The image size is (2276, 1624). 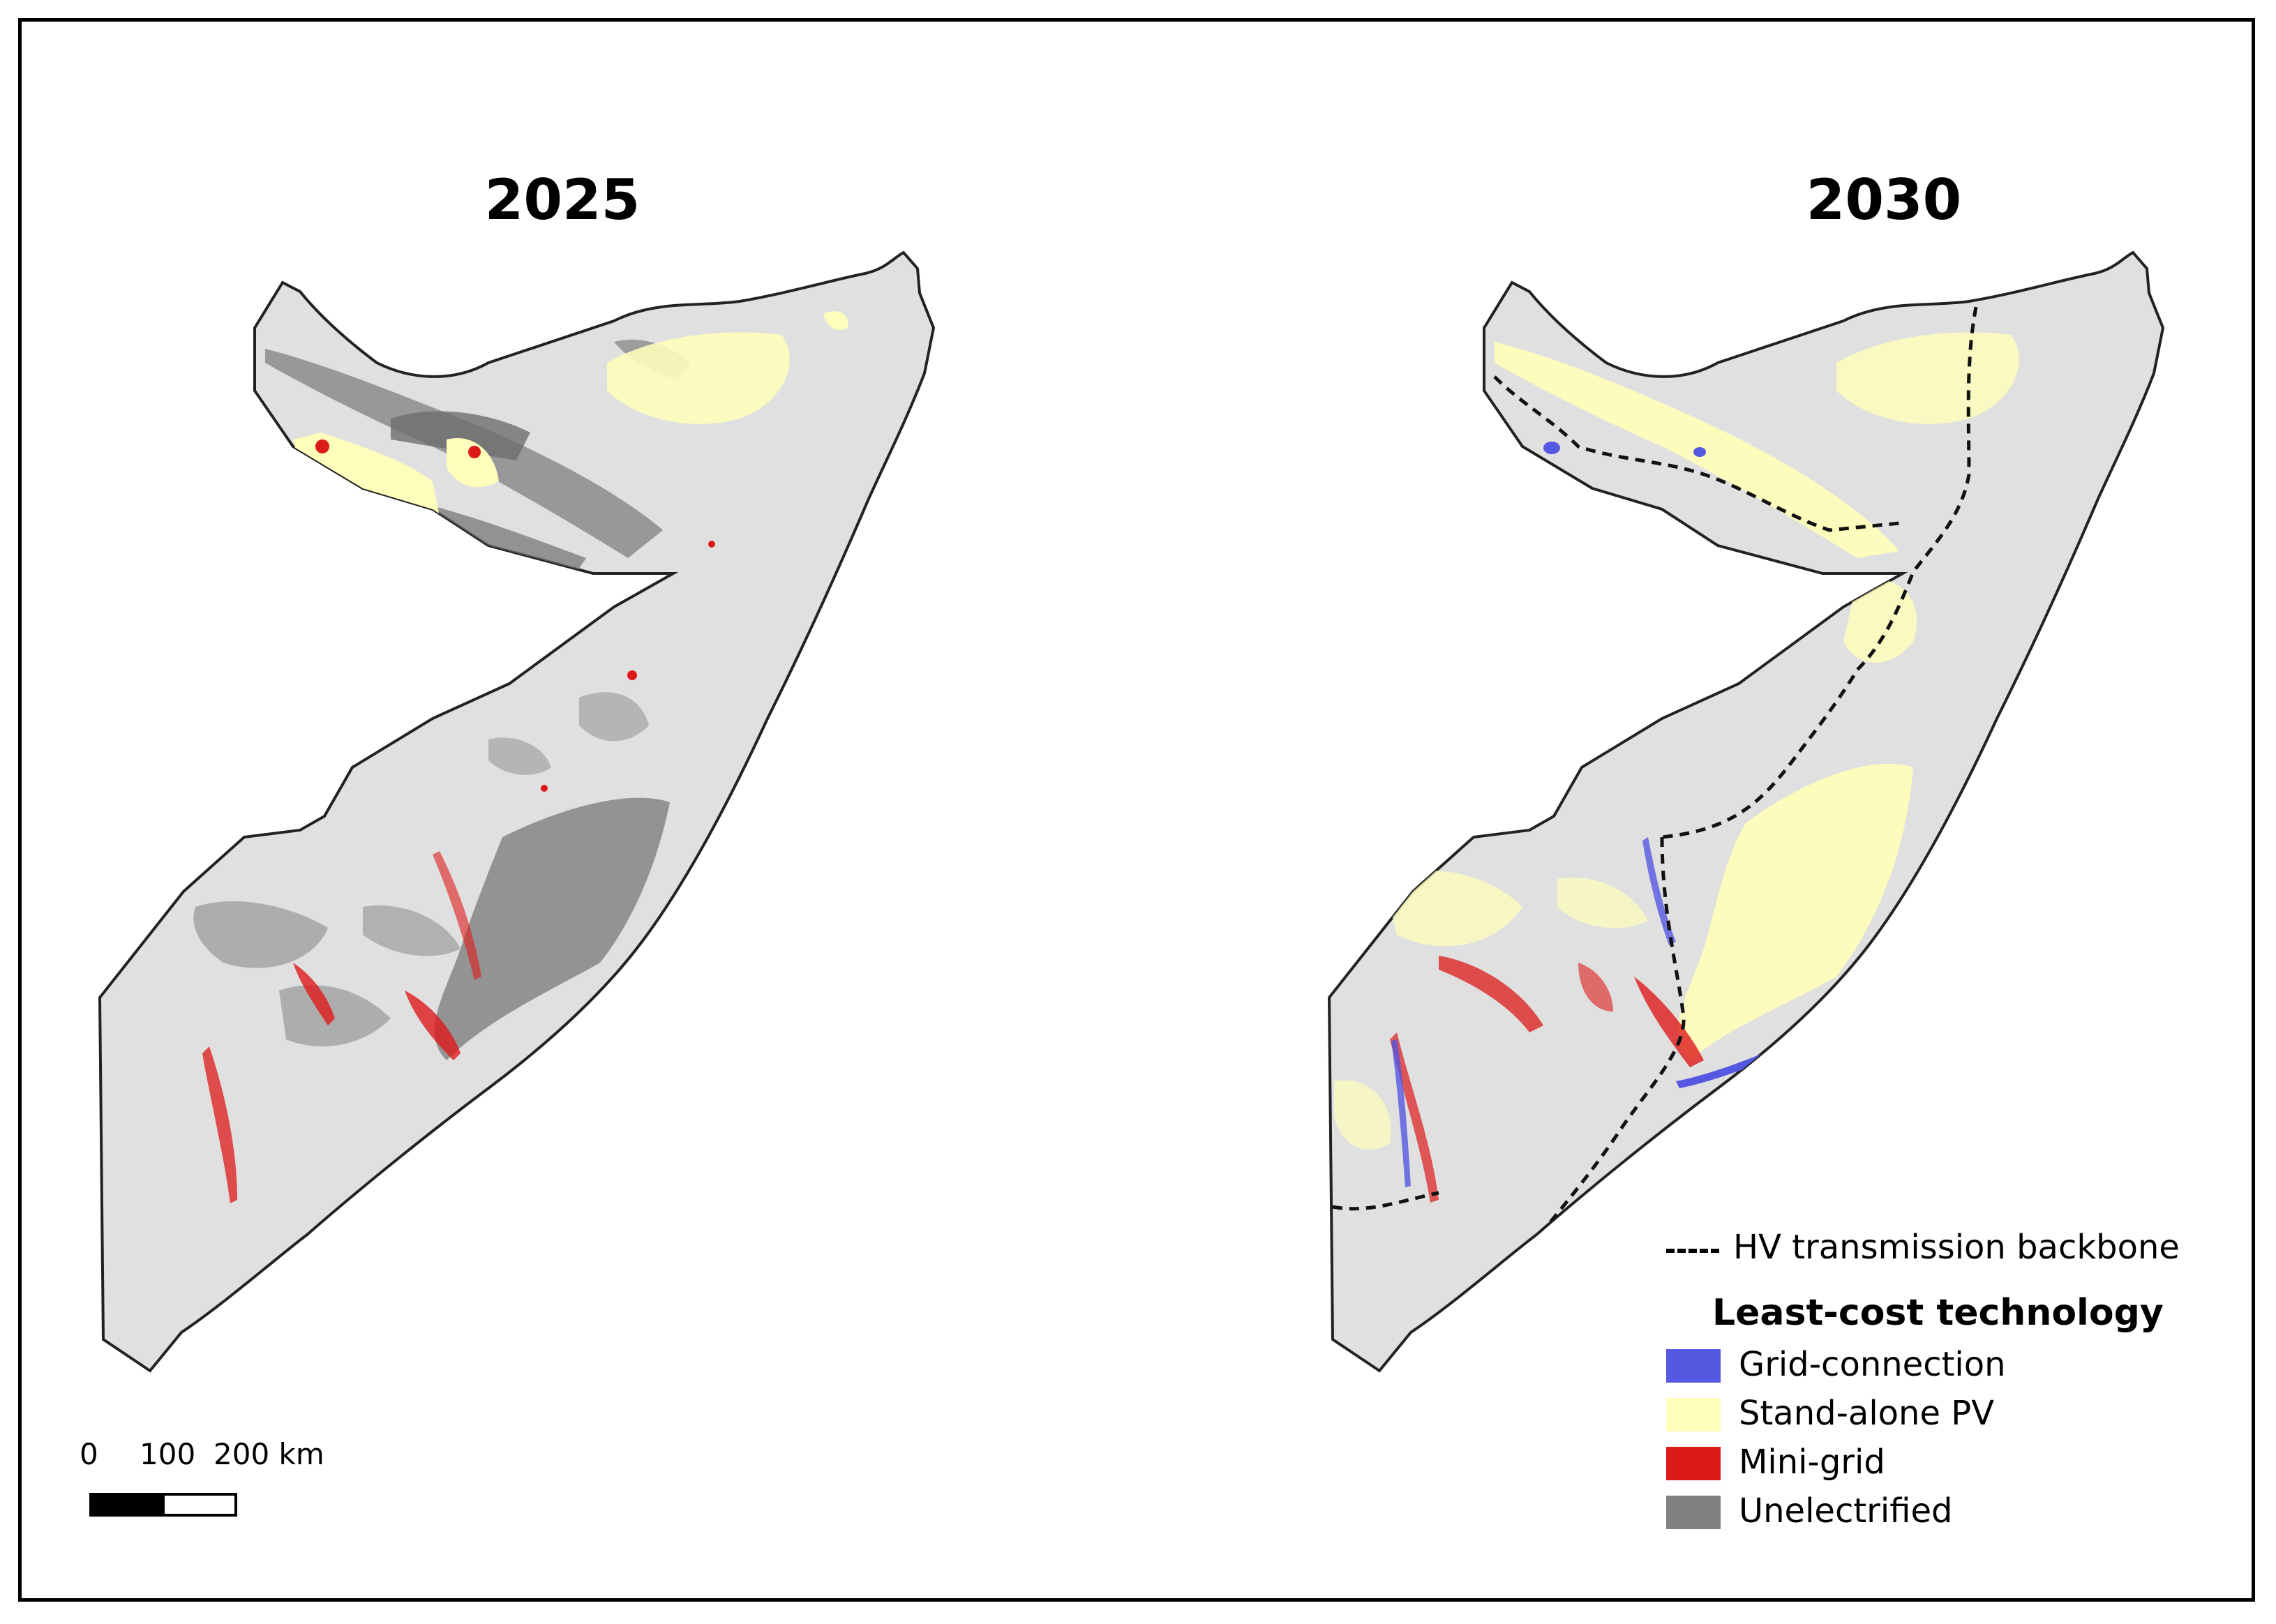 I want to click on legend-transmission-label: HV transmission backbone, so click(x=1956, y=1247).